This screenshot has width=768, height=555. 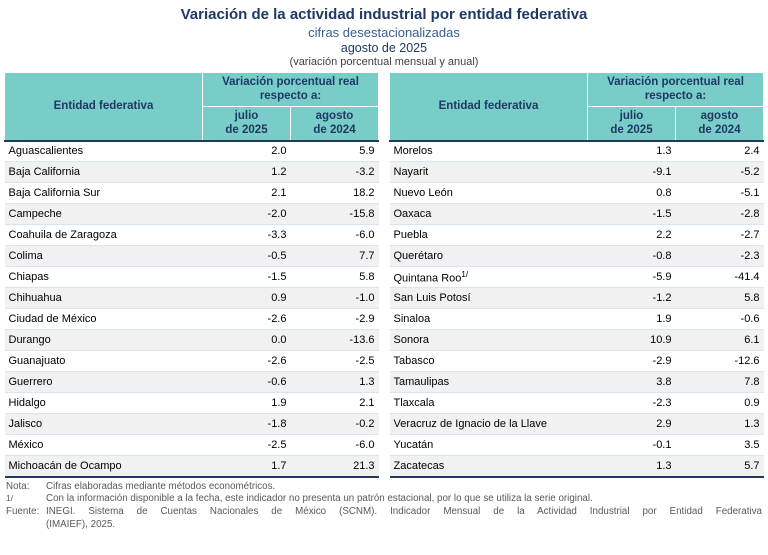 What do you see at coordinates (631, 382) in the screenshot?
I see `monthly-variation-value: 3.8` at bounding box center [631, 382].